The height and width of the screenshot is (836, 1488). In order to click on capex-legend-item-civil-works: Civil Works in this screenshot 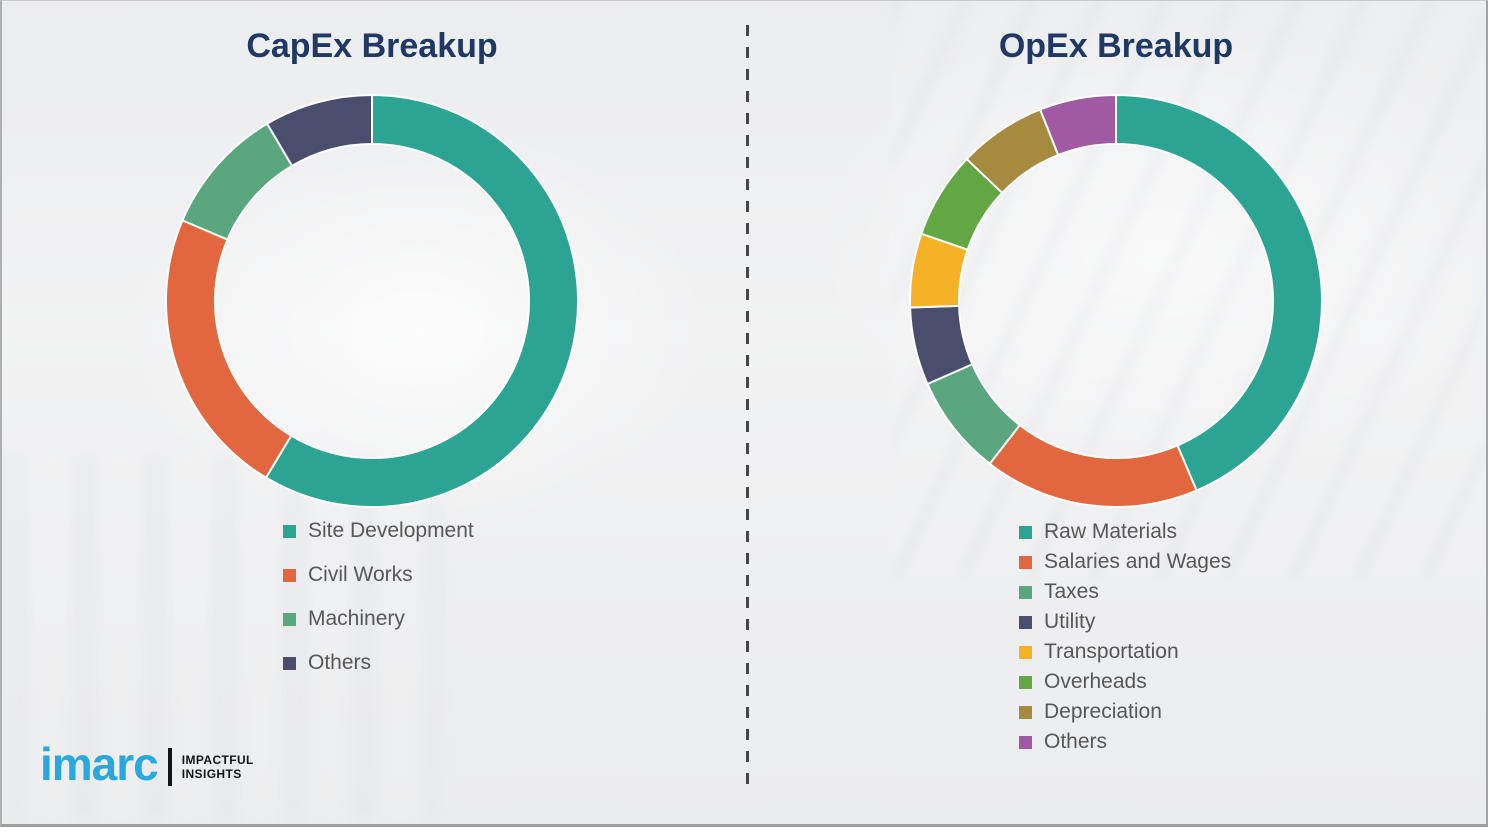, I will do `click(378, 575)`.